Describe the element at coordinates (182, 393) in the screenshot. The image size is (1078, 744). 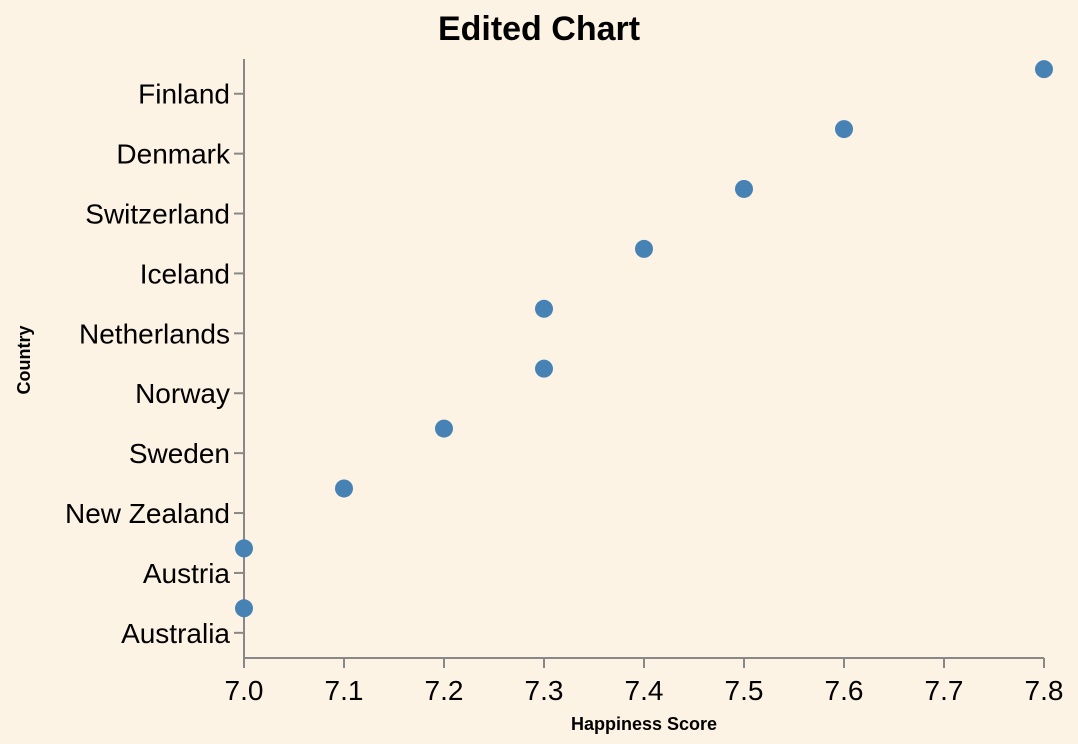
I see `y-tick-label: Norway` at that location.